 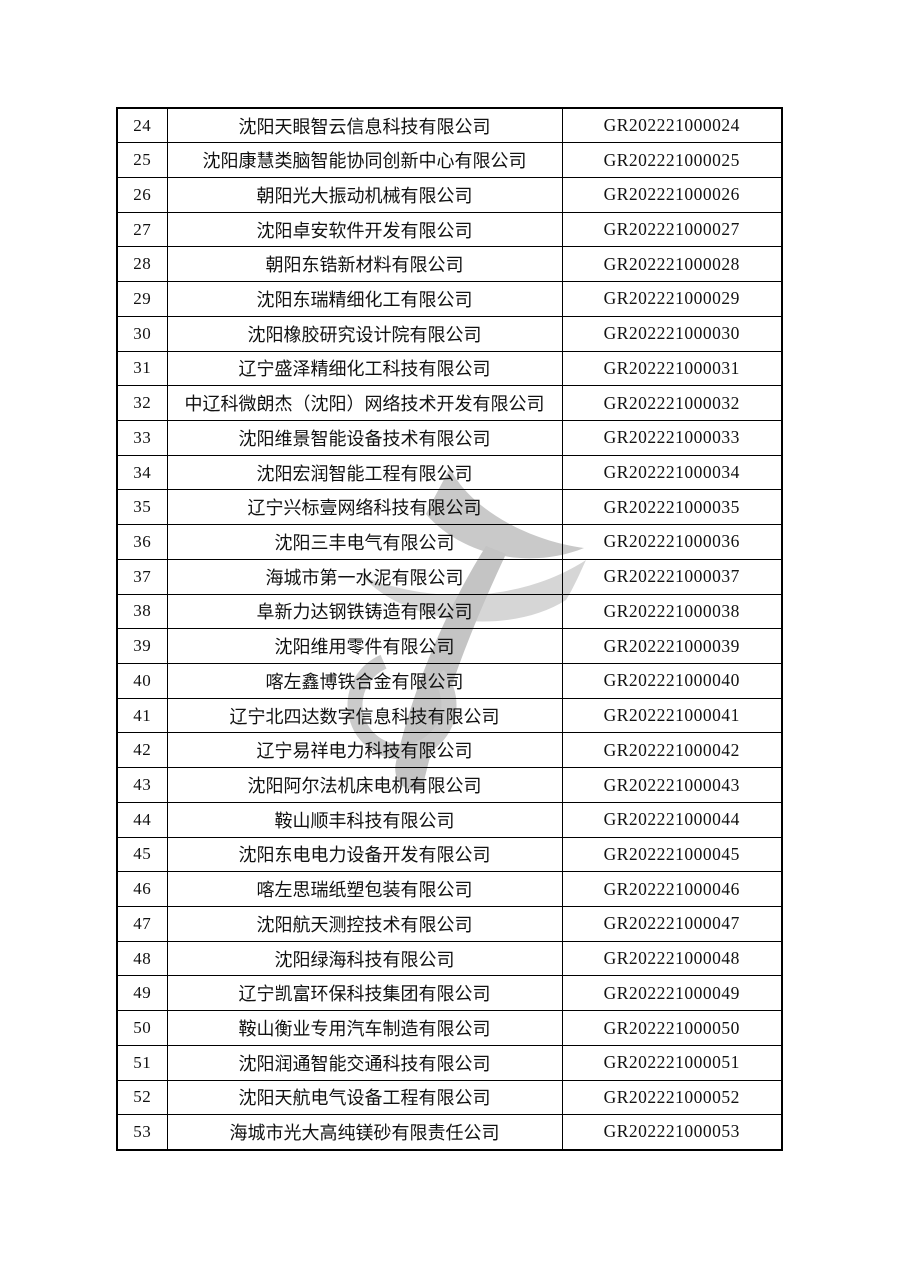 I want to click on registration-code-cell: GR202221000032, so click(x=672, y=403).